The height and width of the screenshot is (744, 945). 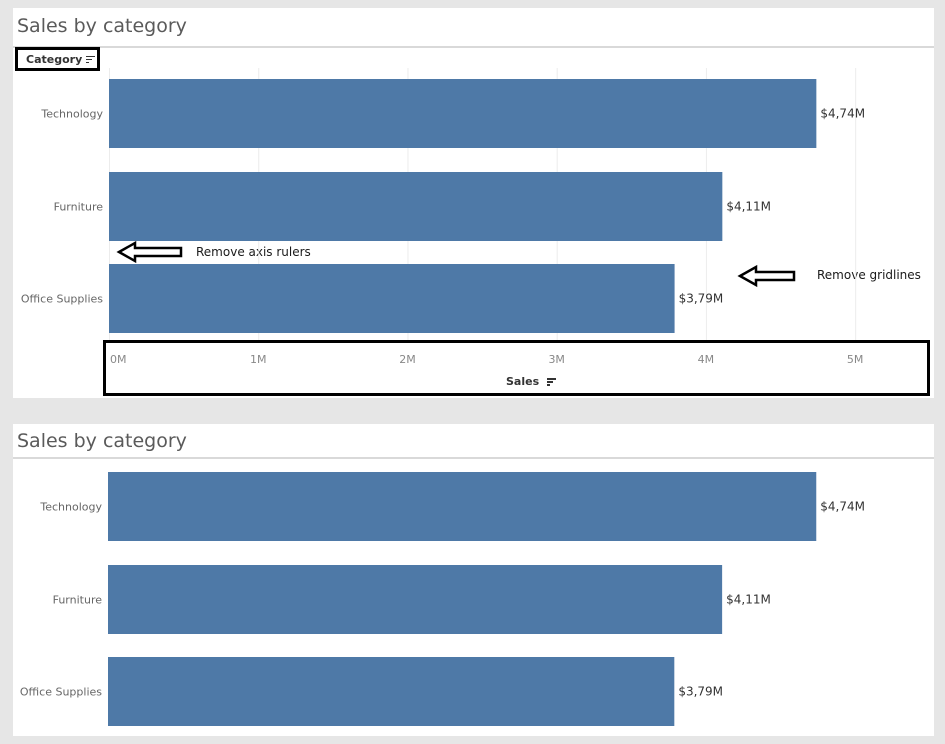 I want to click on annotation-remove-gridlines: Remove gridlines, so click(x=869, y=275).